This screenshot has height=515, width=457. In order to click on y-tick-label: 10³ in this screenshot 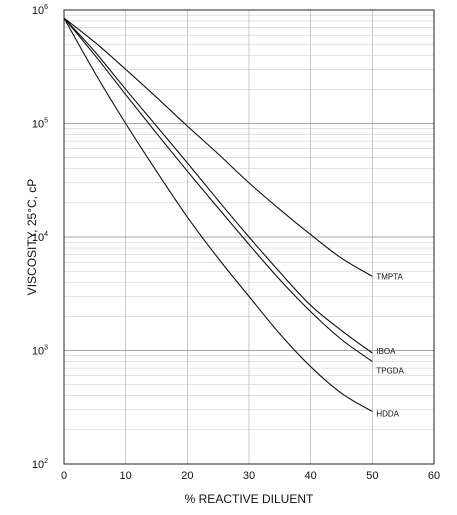, I will do `click(40, 351)`.